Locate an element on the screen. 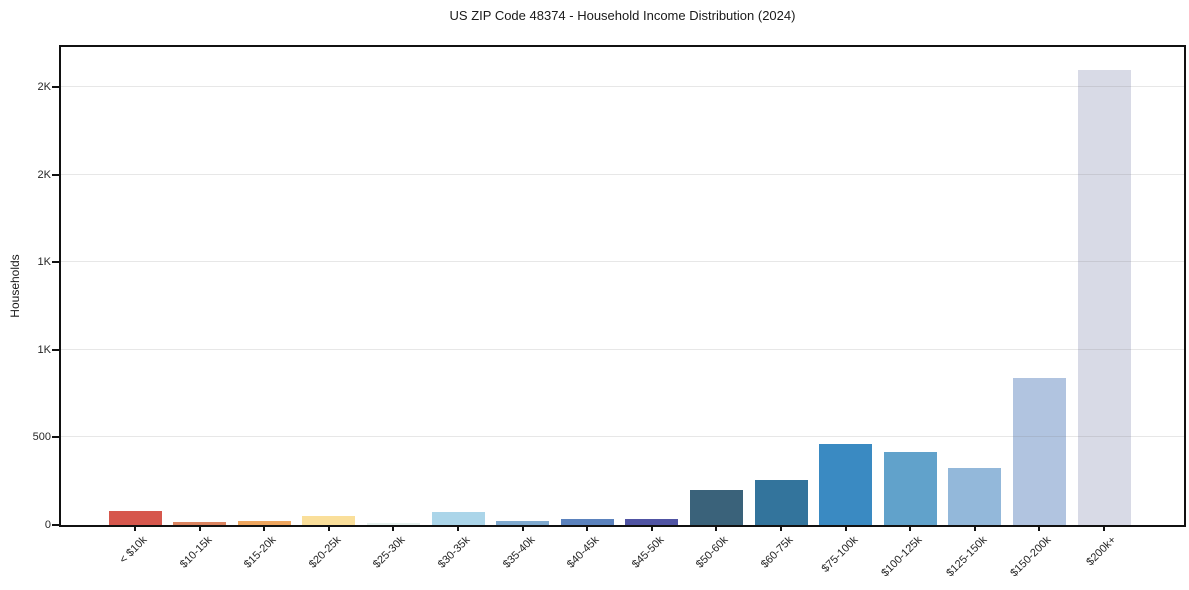 The height and width of the screenshot is (590, 1189). bar--40-45k is located at coordinates (587, 521).